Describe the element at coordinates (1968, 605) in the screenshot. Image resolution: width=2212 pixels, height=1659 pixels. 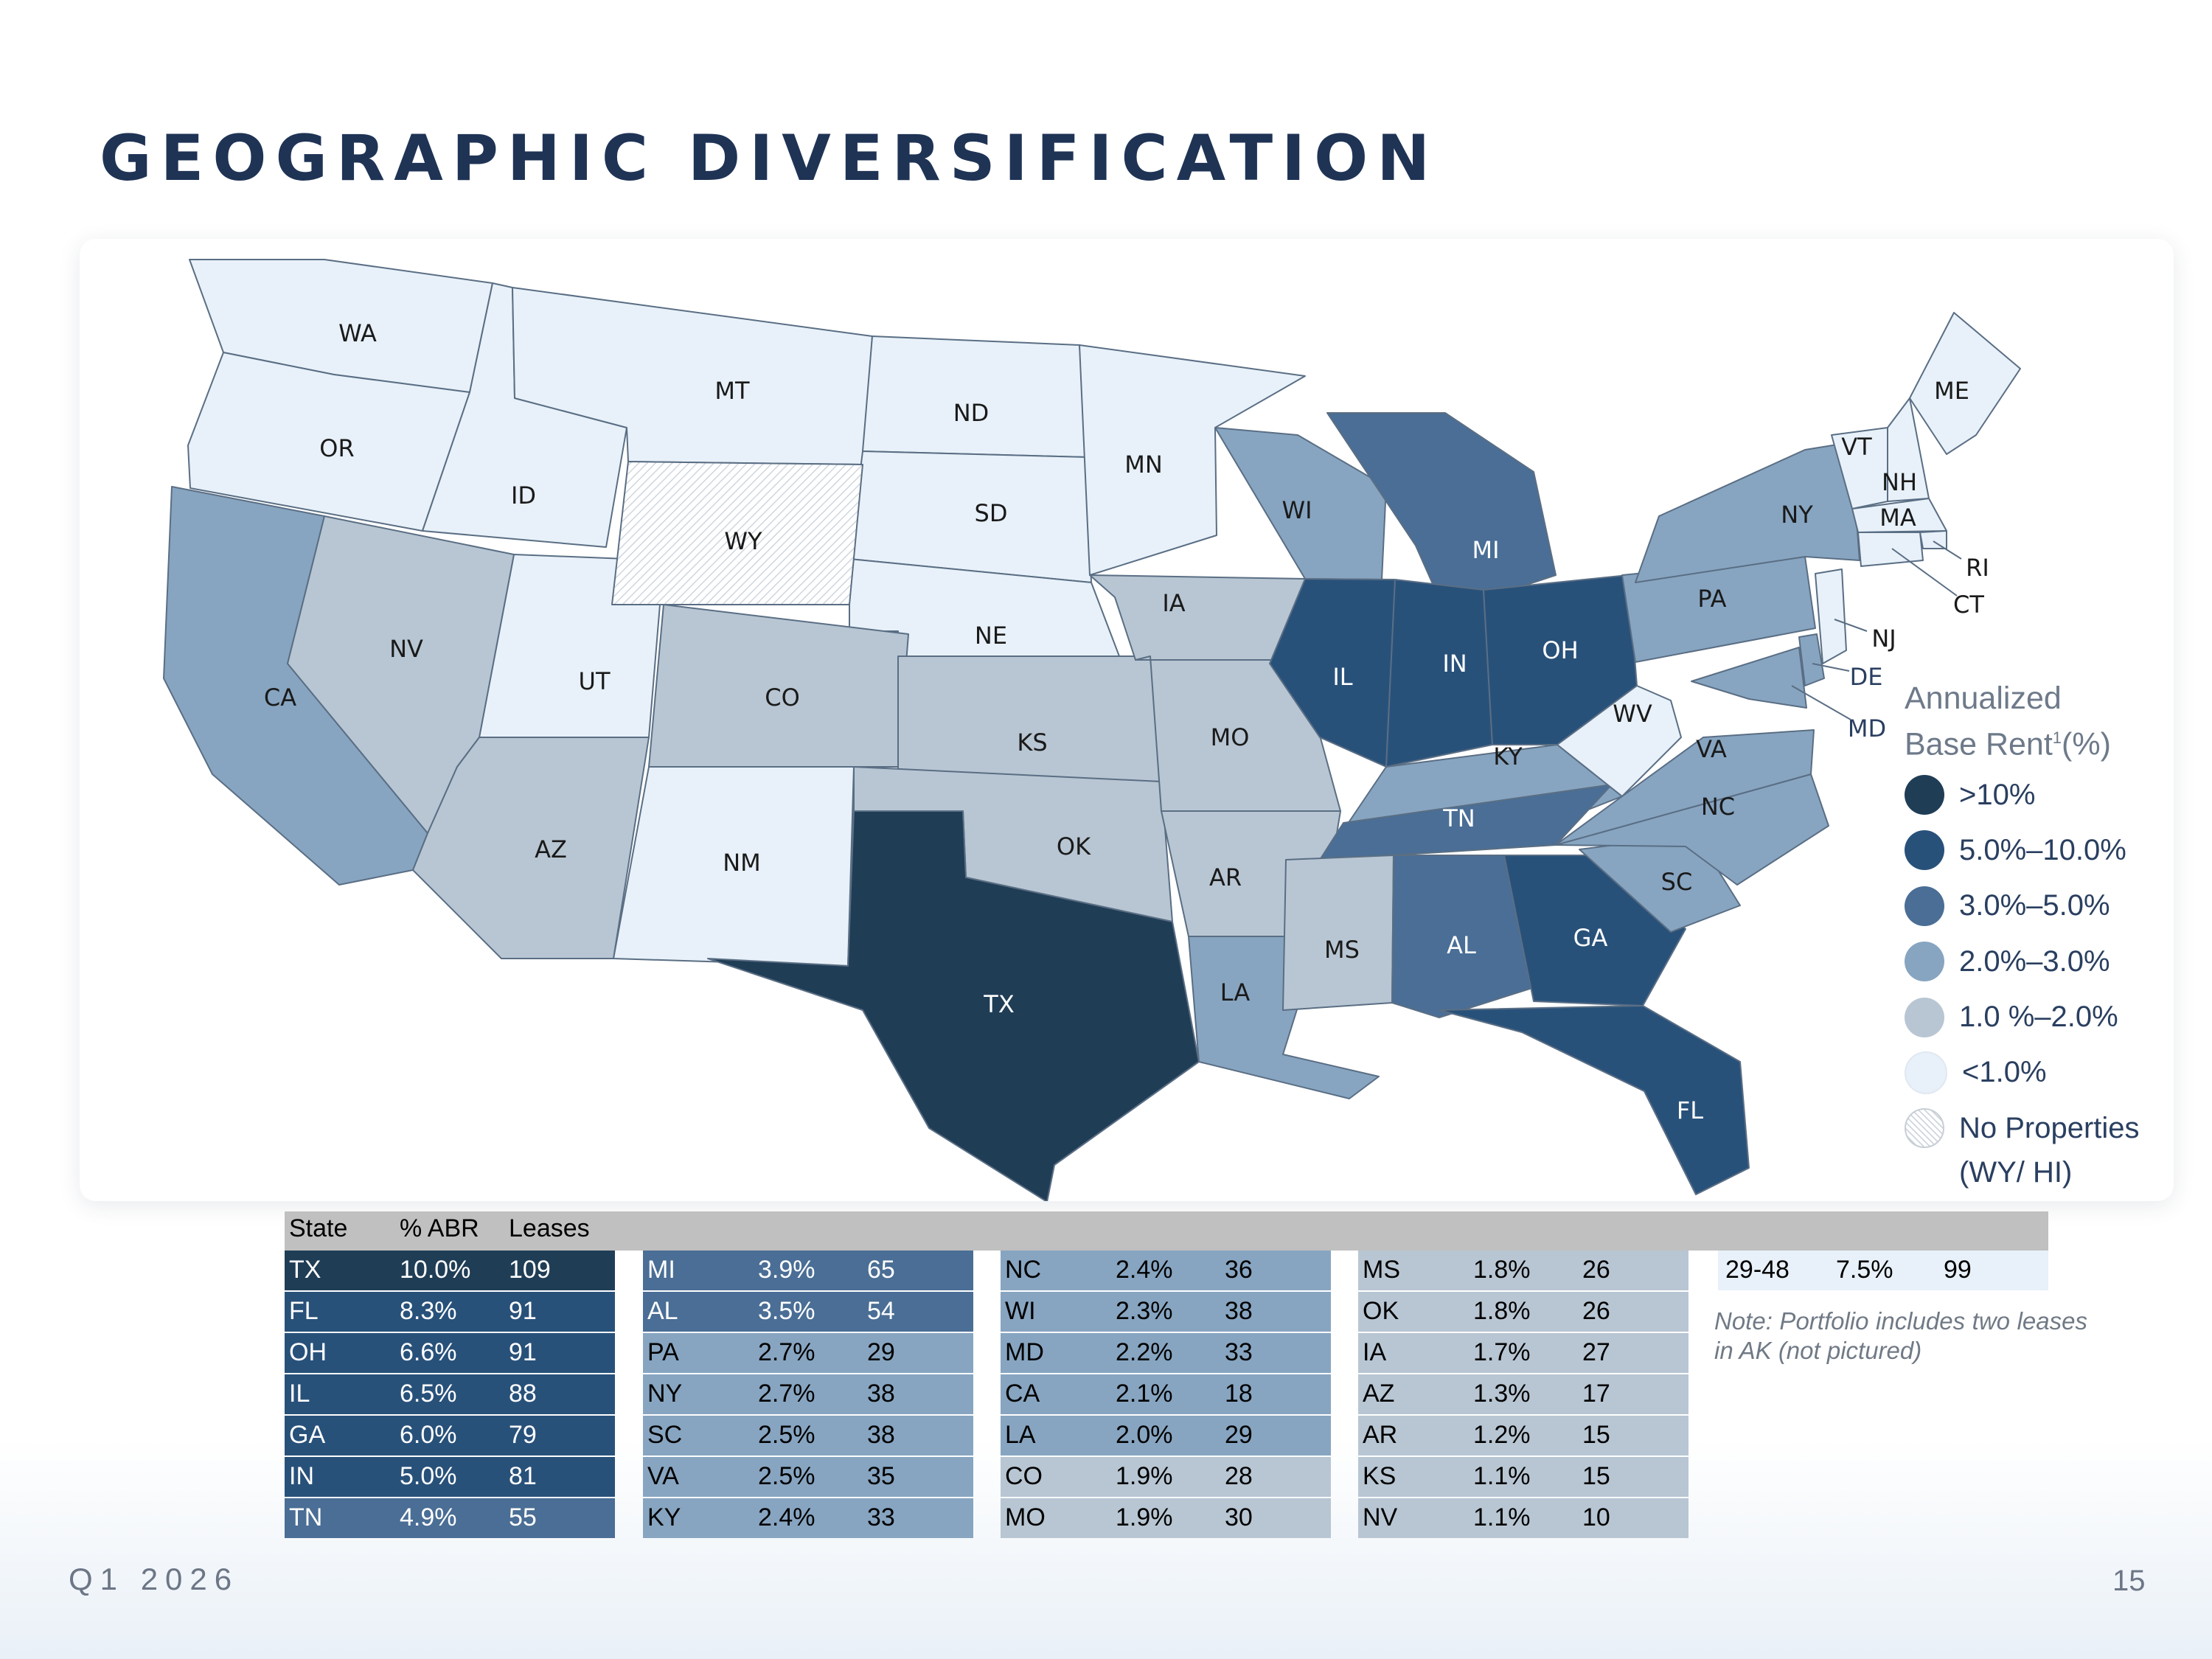
I see `state-label-ct: CT` at that location.